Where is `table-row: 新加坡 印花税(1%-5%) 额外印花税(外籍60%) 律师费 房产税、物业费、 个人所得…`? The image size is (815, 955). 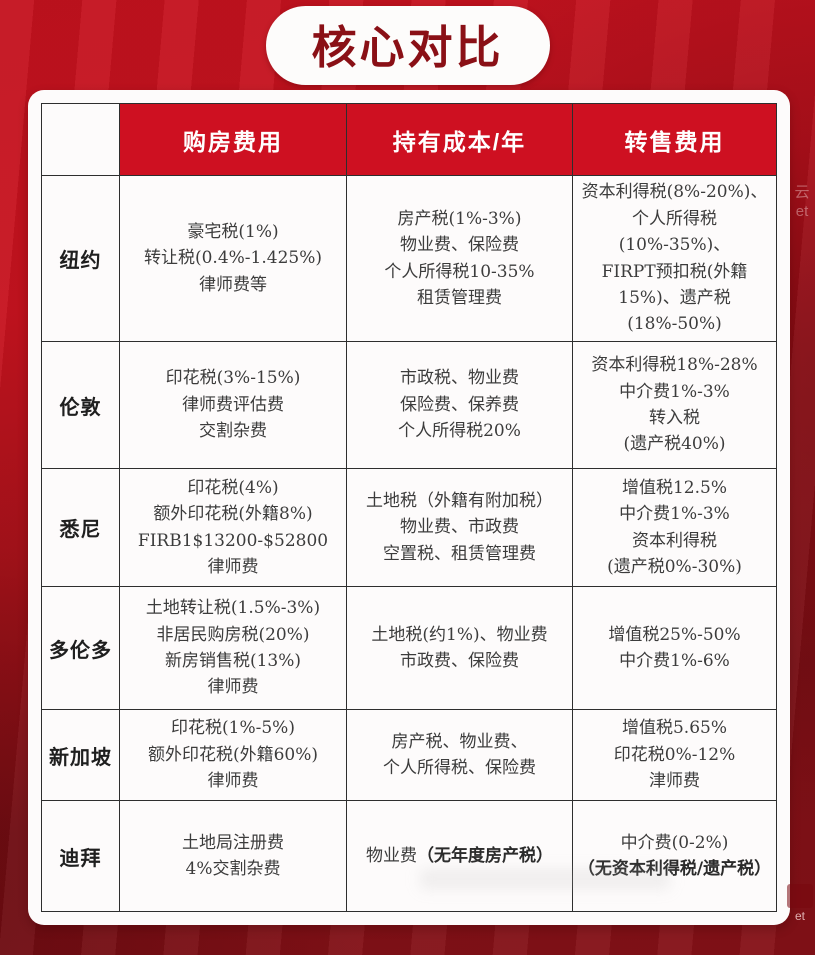
table-row: 新加坡 印花税(1%-5%) 额外印花税(外籍60%) 律师费 房产税、物业费、 个人所得… is located at coordinates (409, 755).